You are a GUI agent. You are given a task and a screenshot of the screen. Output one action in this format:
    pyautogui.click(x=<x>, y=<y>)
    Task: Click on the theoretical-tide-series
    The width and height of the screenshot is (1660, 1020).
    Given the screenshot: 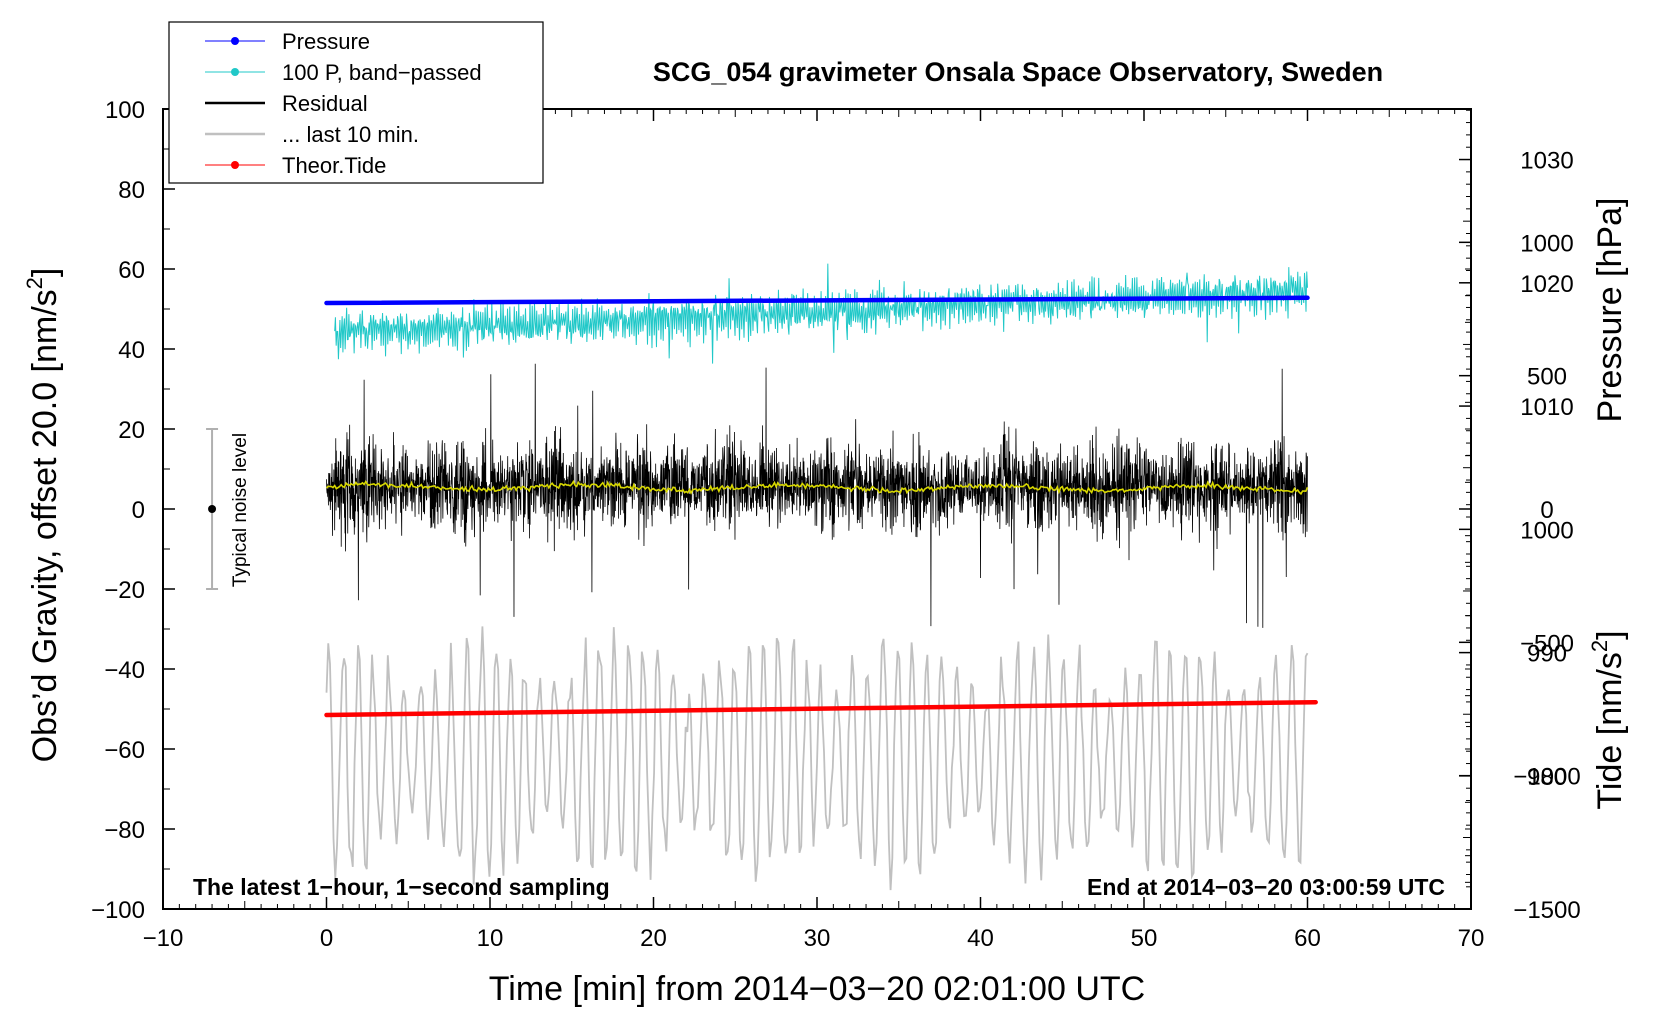 What is the action you would take?
    pyautogui.click(x=821, y=708)
    